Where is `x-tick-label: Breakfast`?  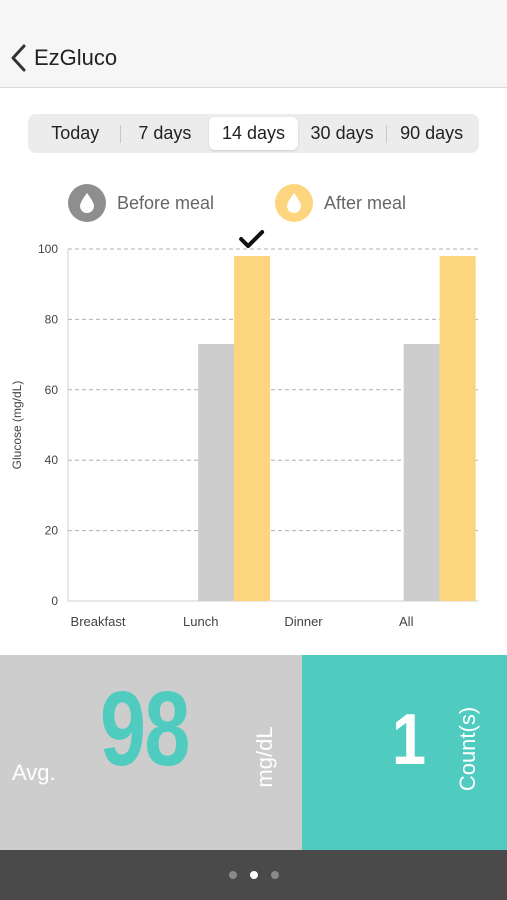 x-tick-label: Breakfast is located at coordinates (98, 621).